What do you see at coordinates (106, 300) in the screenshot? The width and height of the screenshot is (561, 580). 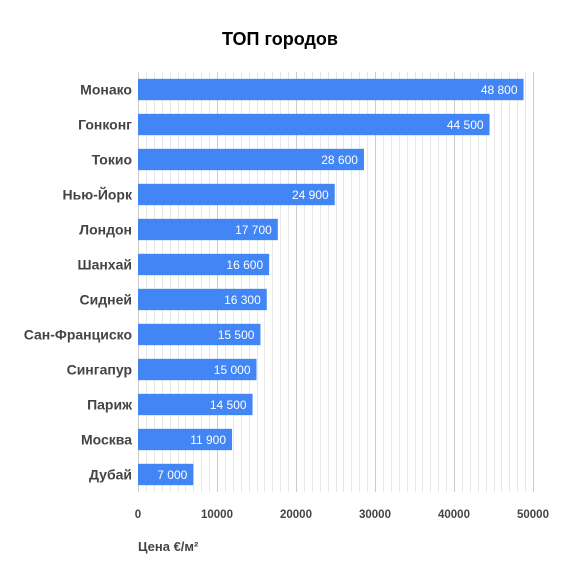 I see `category-label: Сидней` at bounding box center [106, 300].